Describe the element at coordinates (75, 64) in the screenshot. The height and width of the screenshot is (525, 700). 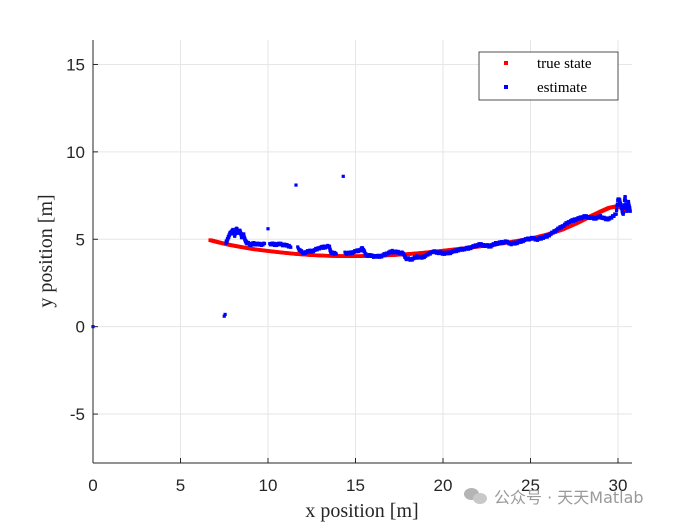
I see `y-tick-label: 15` at that location.